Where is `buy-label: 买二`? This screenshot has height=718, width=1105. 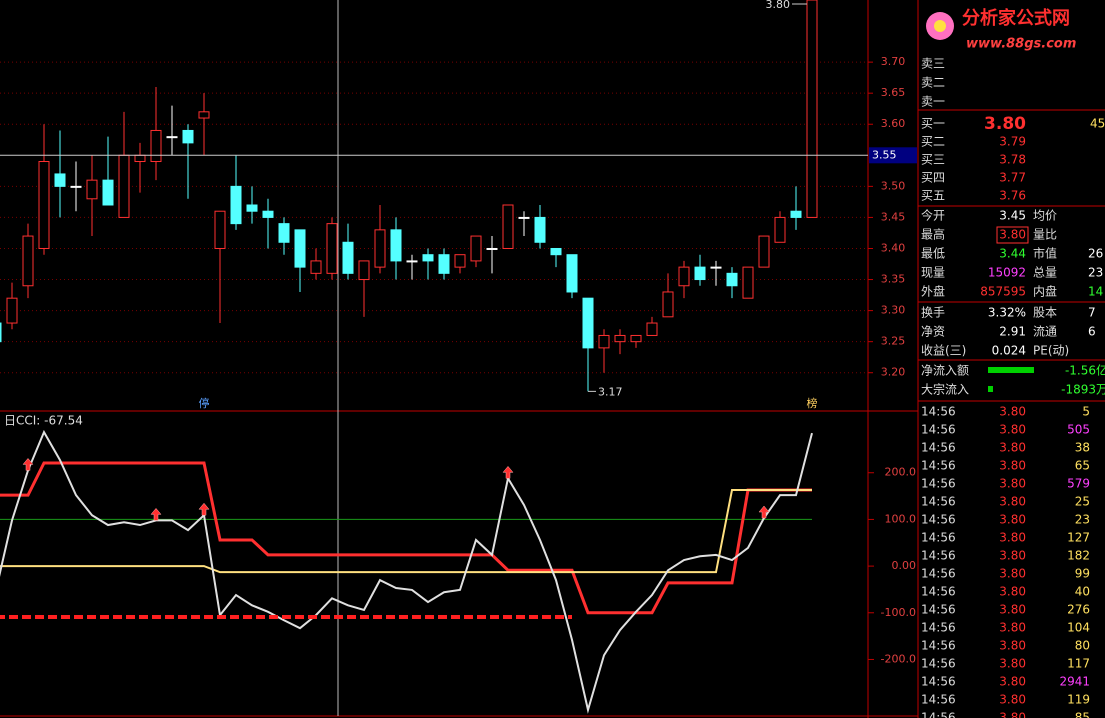 buy-label: 买二 is located at coordinates (933, 142).